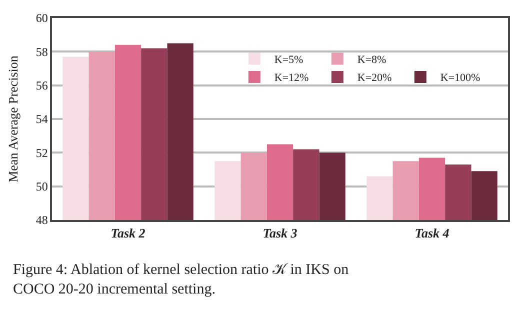  I want to click on y-tick-label: 54, so click(42, 119).